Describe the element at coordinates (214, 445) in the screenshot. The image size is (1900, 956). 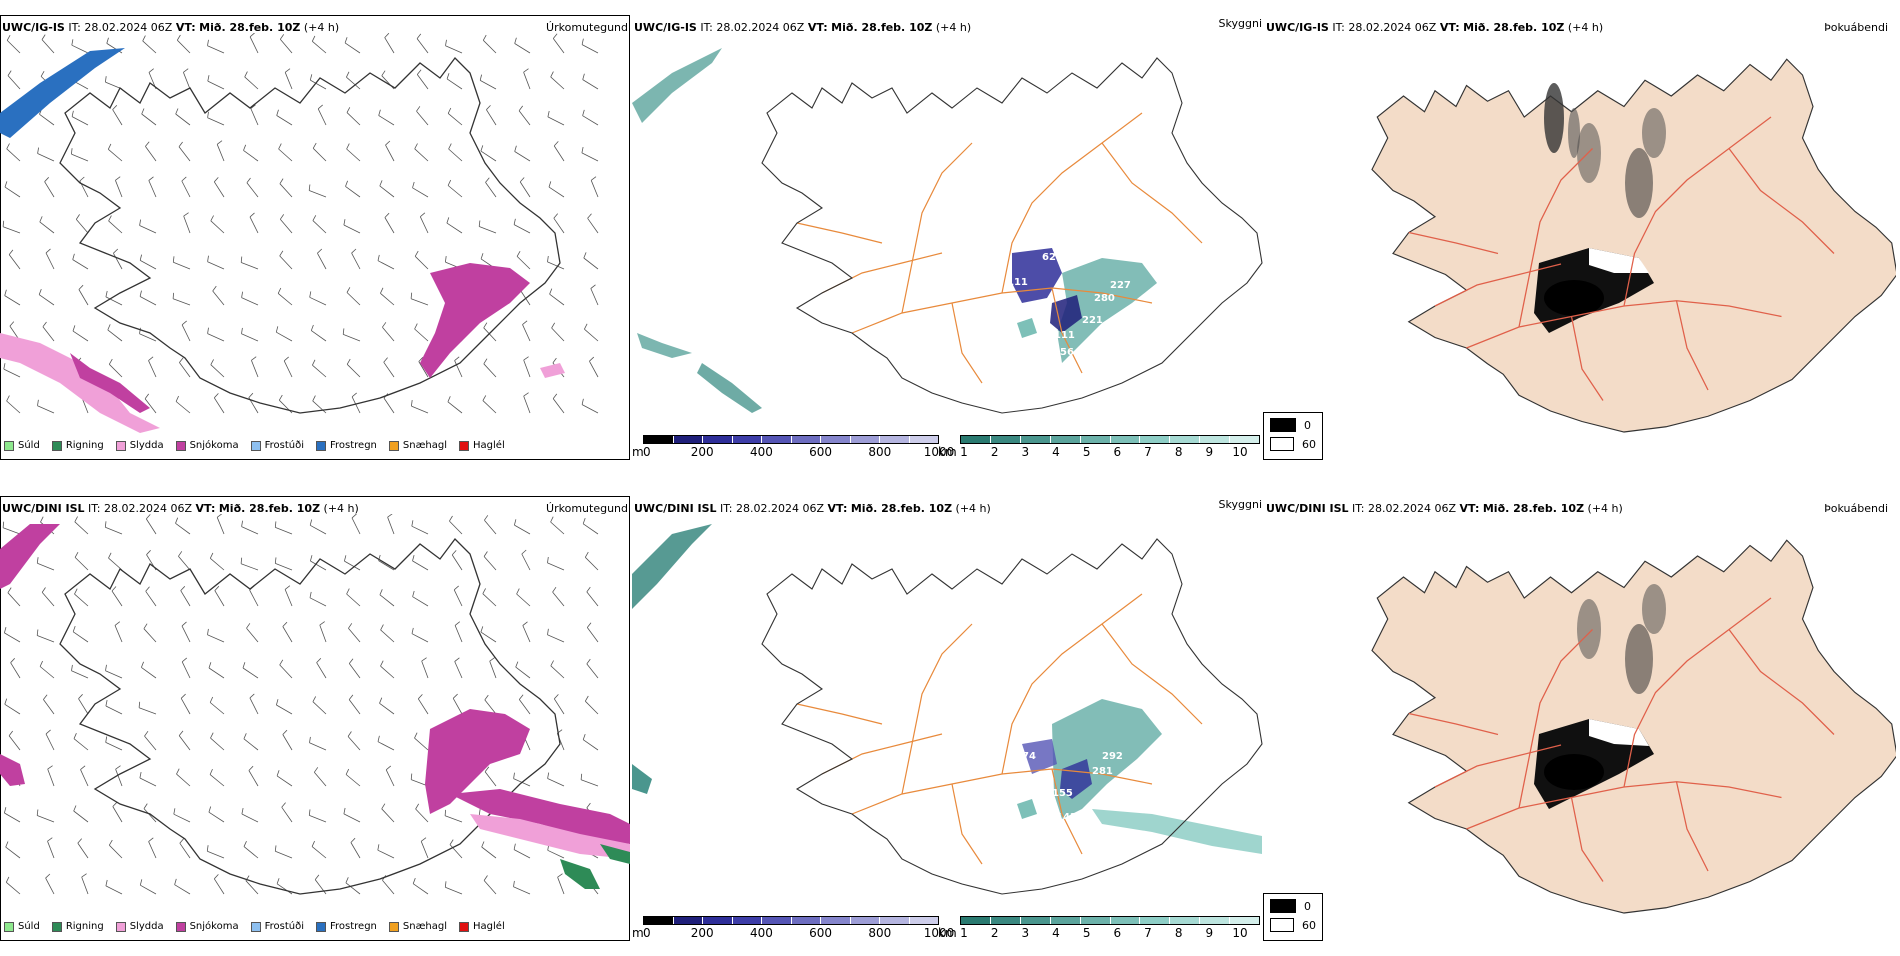
I see `legend-label: Snjókoma` at that location.